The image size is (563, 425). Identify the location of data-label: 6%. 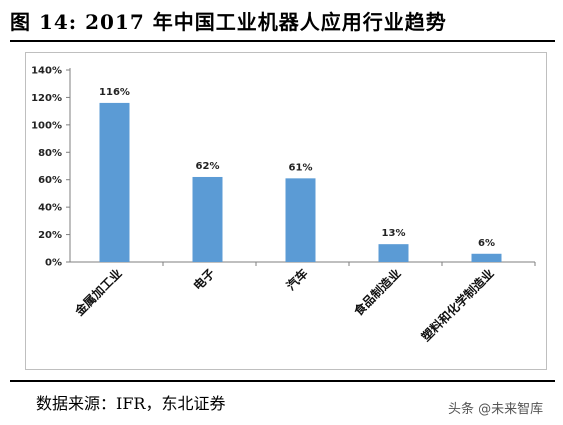
(486, 243).